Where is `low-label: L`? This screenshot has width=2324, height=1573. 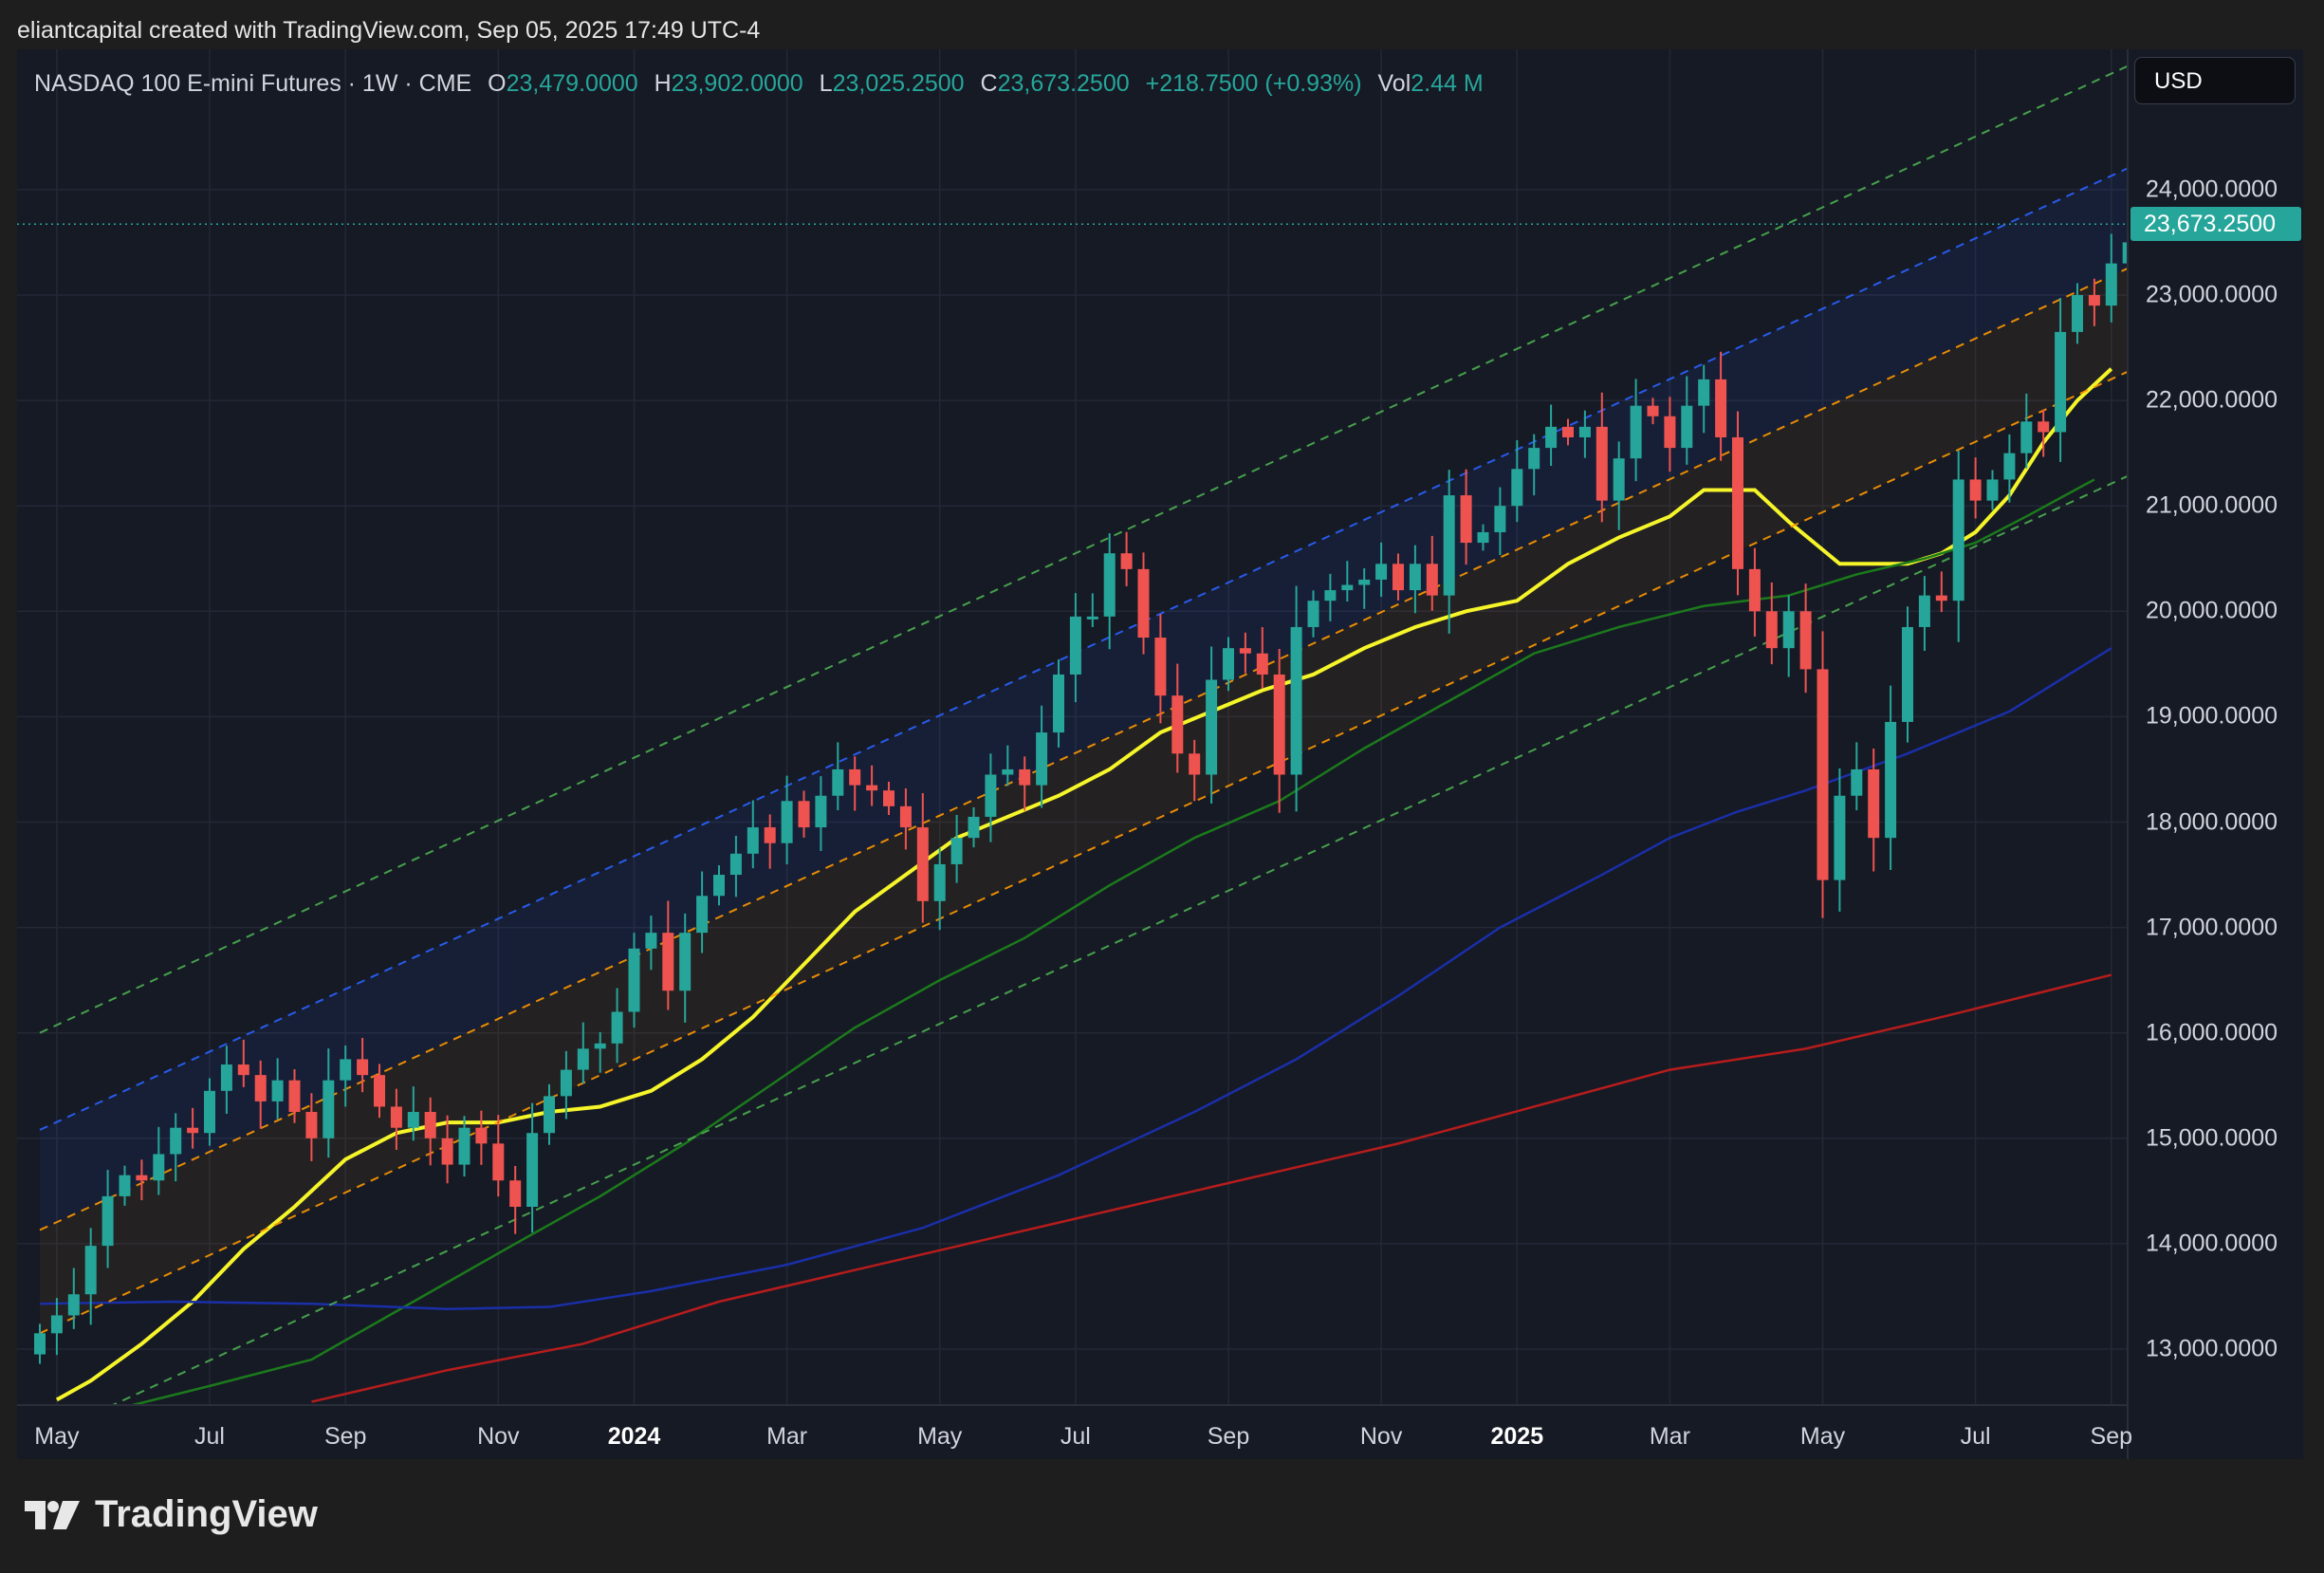 low-label: L is located at coordinates (826, 83).